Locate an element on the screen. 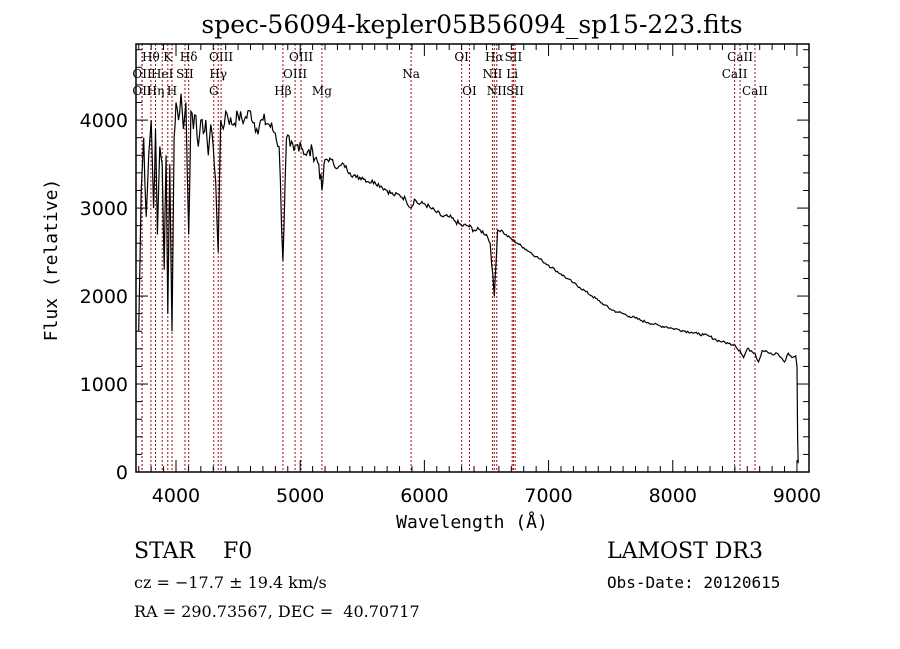 The width and height of the screenshot is (900, 649). subclass-text: F0 is located at coordinates (237, 551).